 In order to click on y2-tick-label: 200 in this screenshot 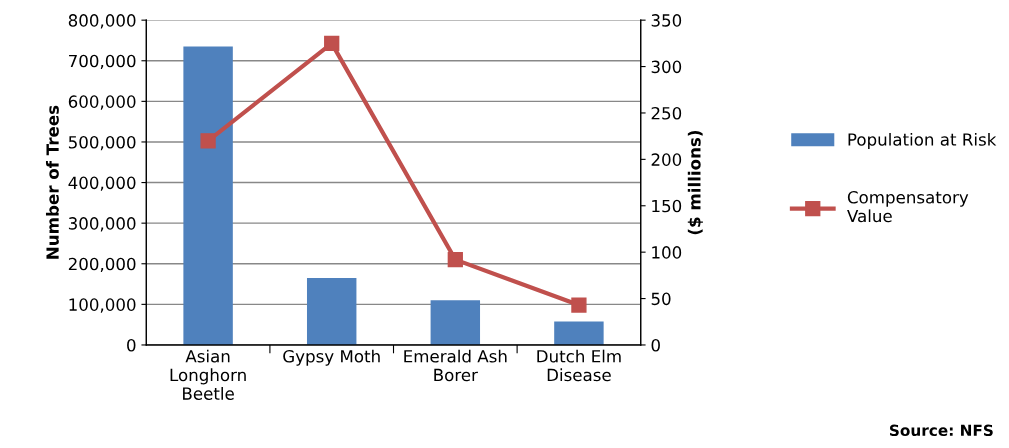, I will do `click(666, 159)`.